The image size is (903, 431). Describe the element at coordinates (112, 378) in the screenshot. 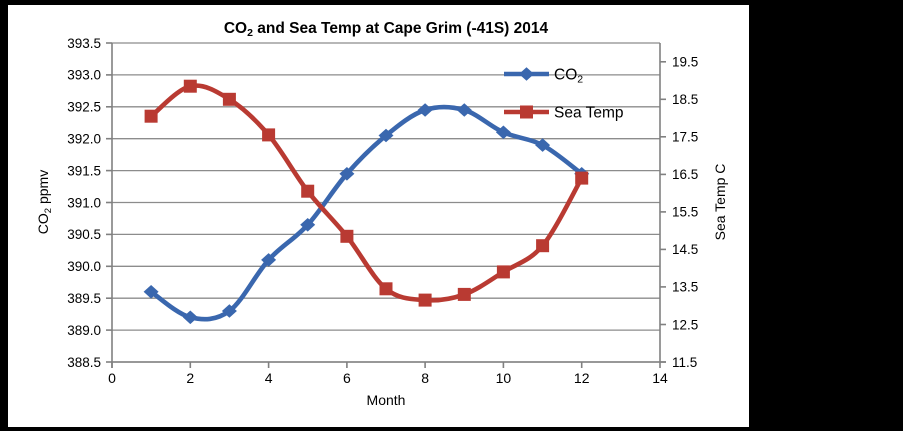

I see `x-axis-tick-label: 0` at that location.